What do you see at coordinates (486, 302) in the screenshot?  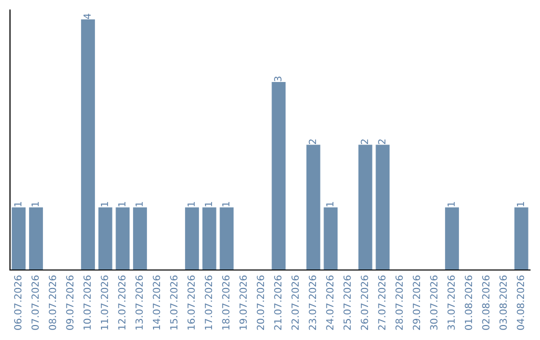 I see `x-tick-label: 02.08.2026` at bounding box center [486, 302].